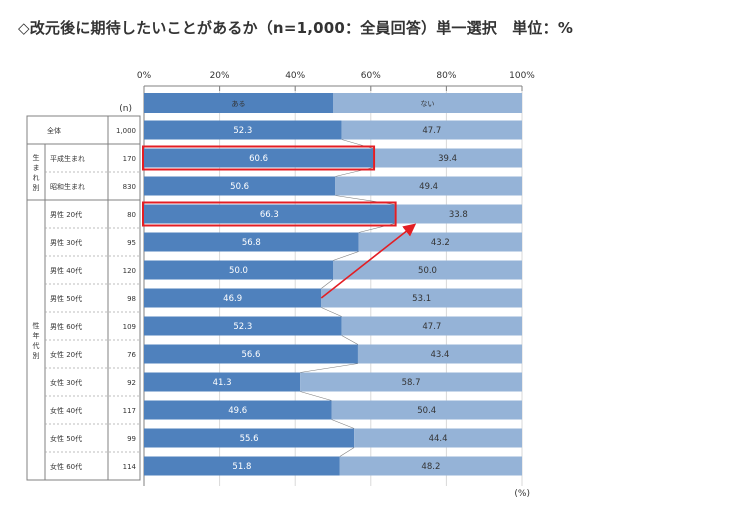 Image resolution: width=748 pixels, height=513 pixels. What do you see at coordinates (249, 439) in the screenshot?
I see `value-label-yes: 55.6` at bounding box center [249, 439].